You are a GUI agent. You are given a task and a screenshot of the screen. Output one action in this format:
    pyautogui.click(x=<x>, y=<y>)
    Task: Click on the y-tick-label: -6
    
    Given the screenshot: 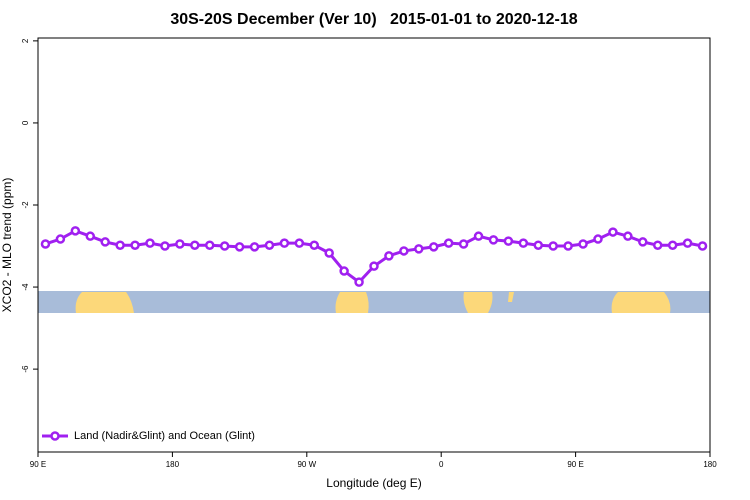 What is the action you would take?
    pyautogui.click(x=25, y=369)
    